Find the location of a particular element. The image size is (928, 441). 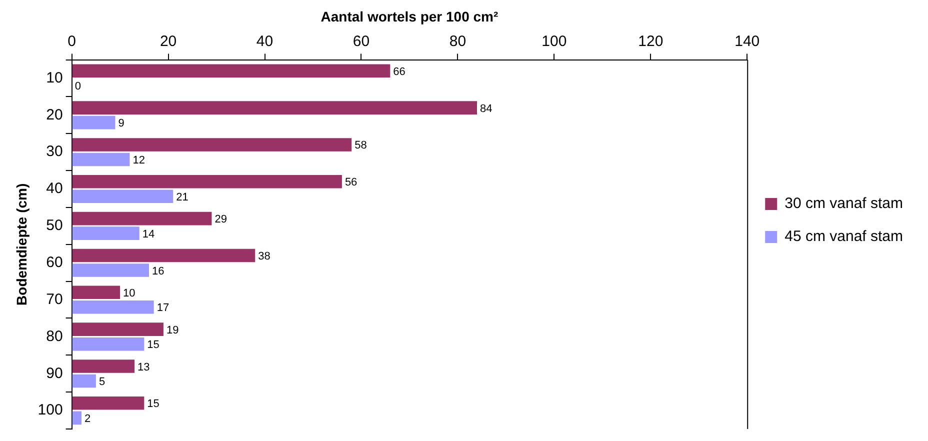

data-label: 66 is located at coordinates (399, 72).